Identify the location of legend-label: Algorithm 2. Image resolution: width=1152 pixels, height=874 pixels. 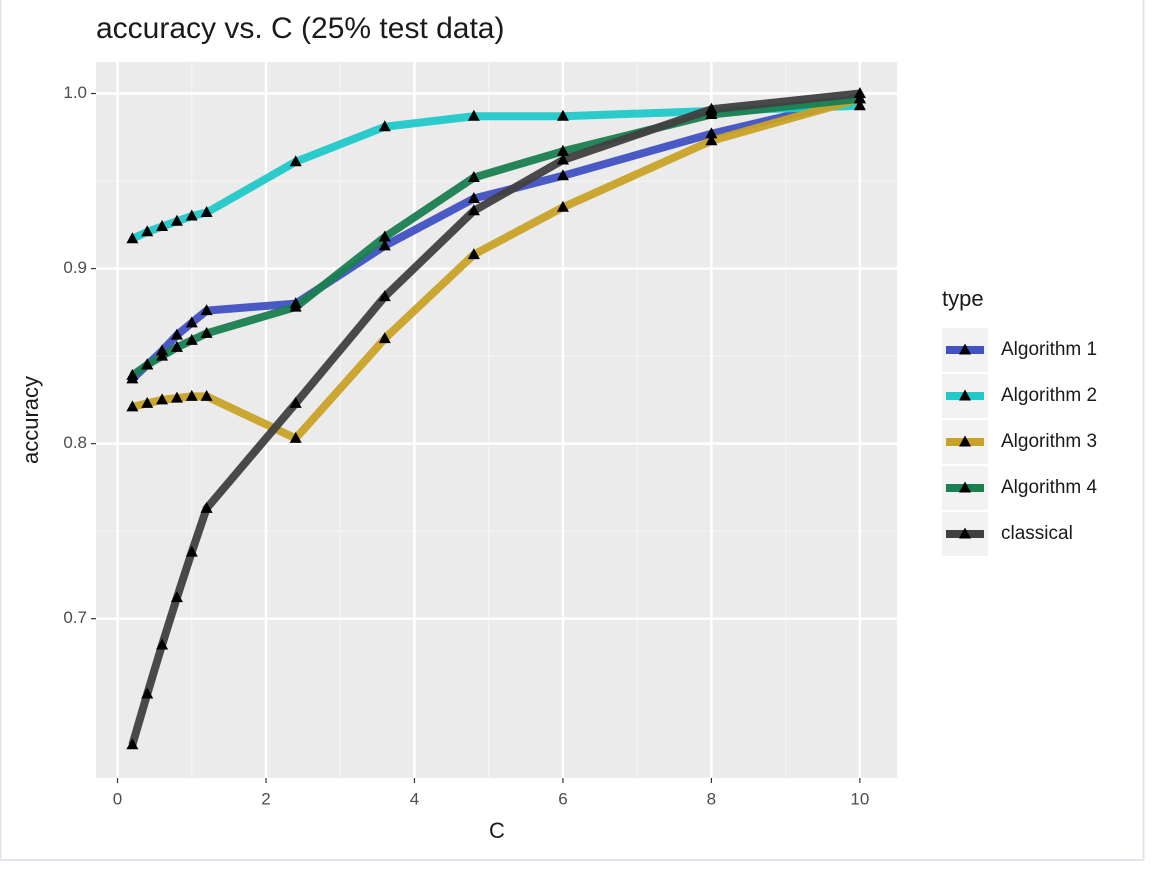
(1049, 395).